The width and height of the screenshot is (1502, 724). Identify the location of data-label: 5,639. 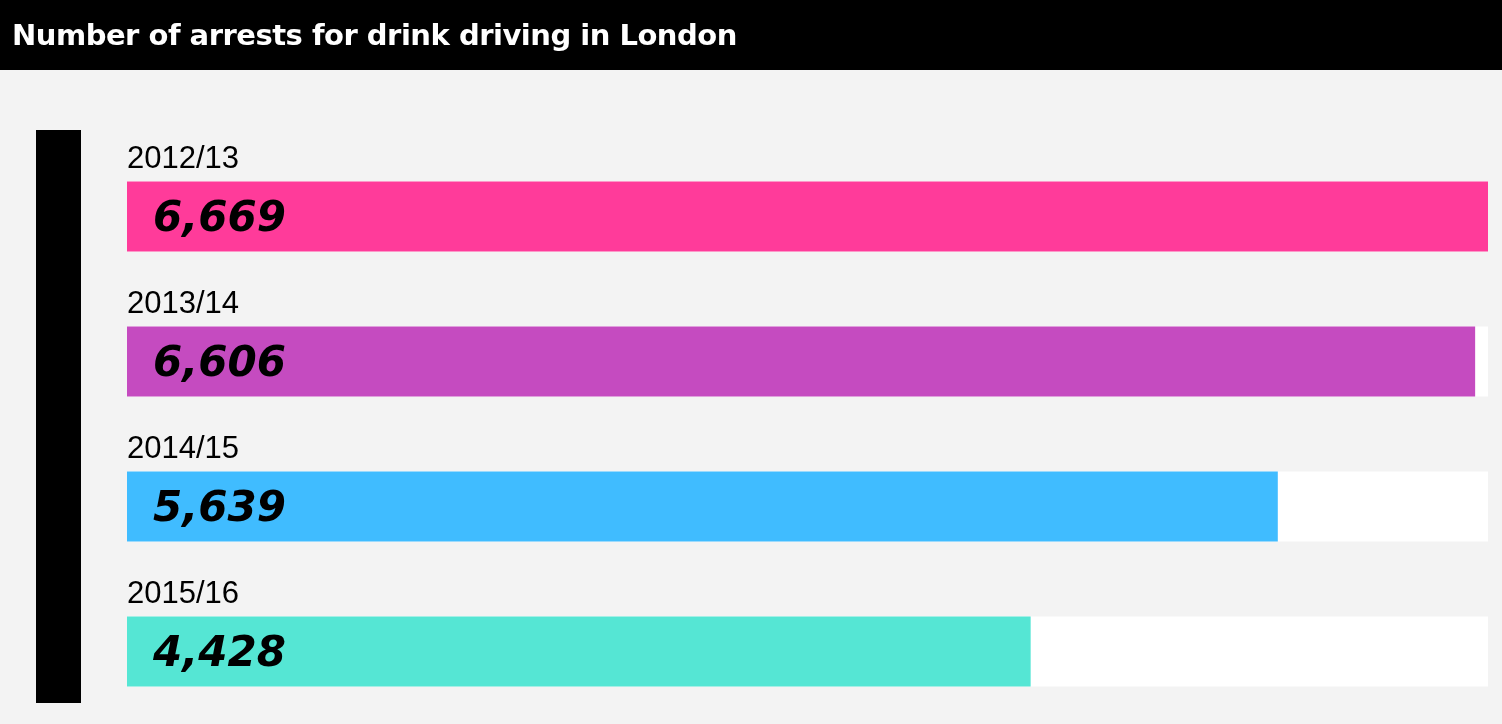
(219, 506).